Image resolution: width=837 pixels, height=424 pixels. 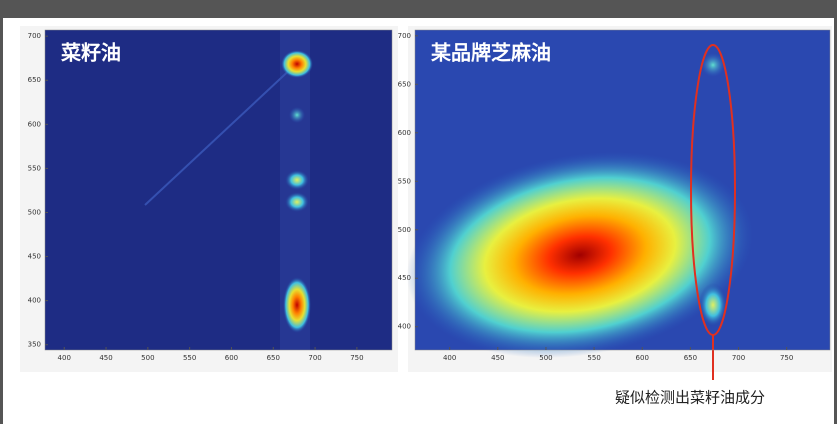 I want to click on top-bar, so click(x=418, y=9).